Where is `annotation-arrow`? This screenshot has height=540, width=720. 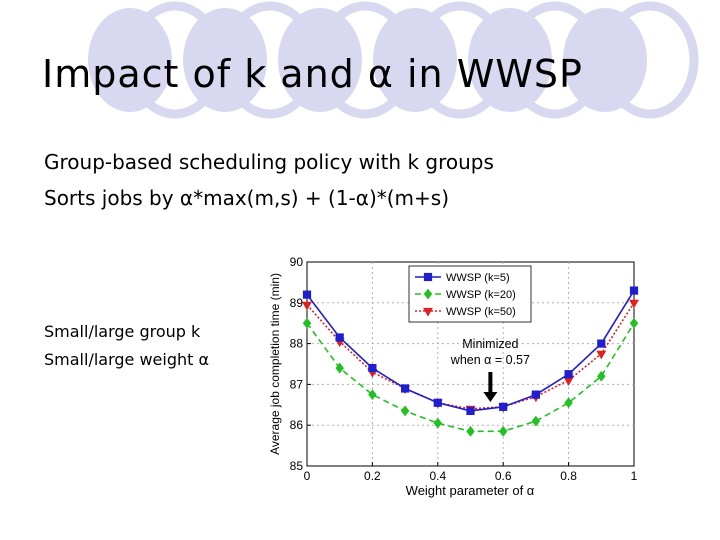 annotation-arrow is located at coordinates (490, 387).